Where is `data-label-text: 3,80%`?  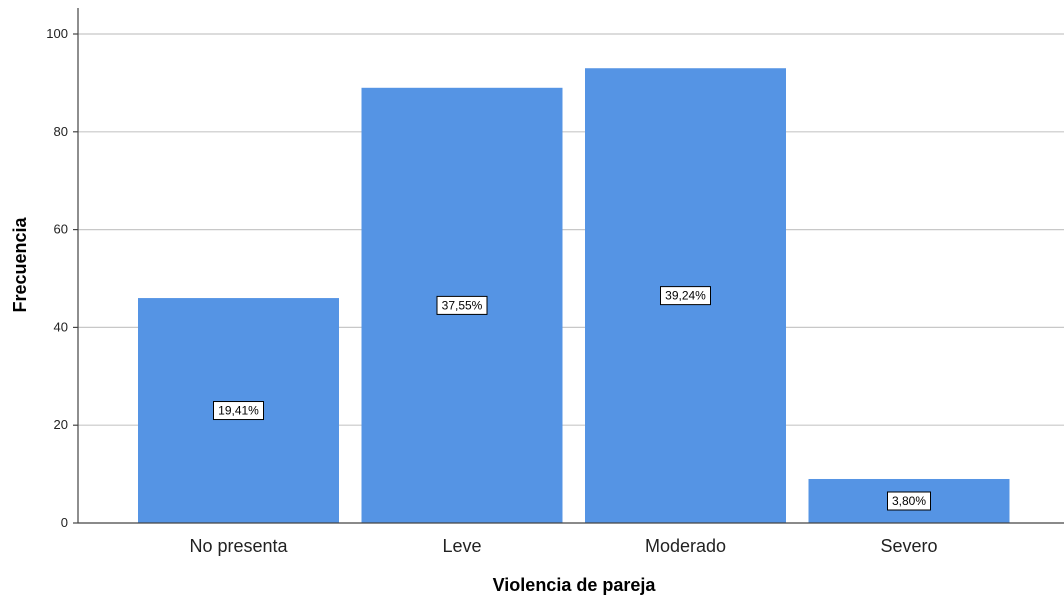
data-label-text: 3,80% is located at coordinates (909, 501).